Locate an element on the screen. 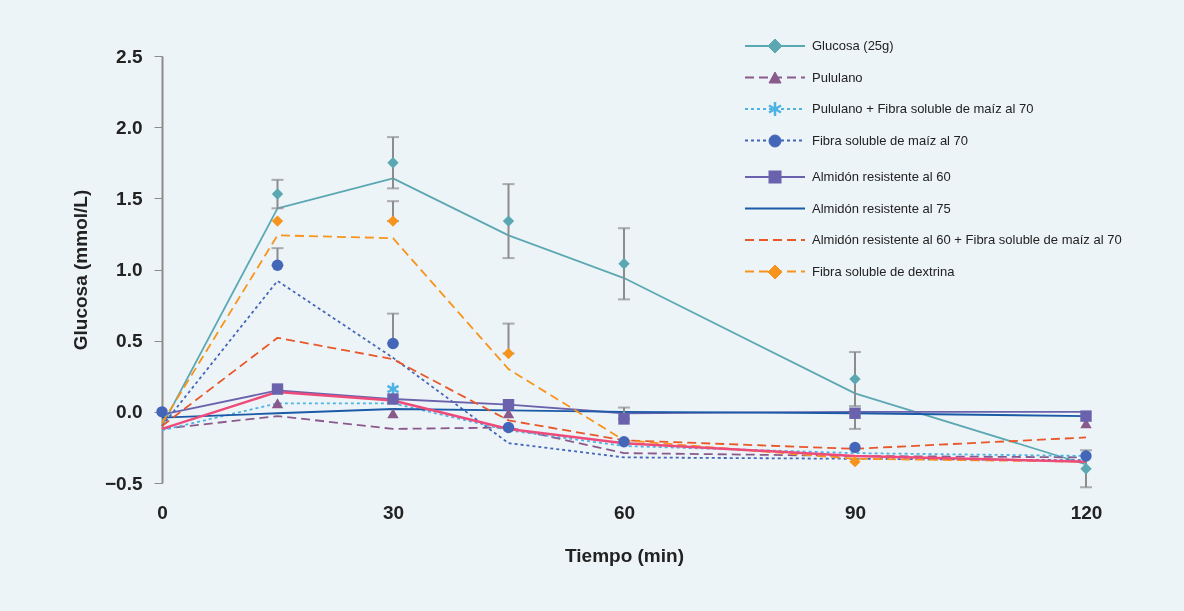 The image size is (1184, 611). y-axis-title: Glucosa (mmol/L) is located at coordinates (80, 270).